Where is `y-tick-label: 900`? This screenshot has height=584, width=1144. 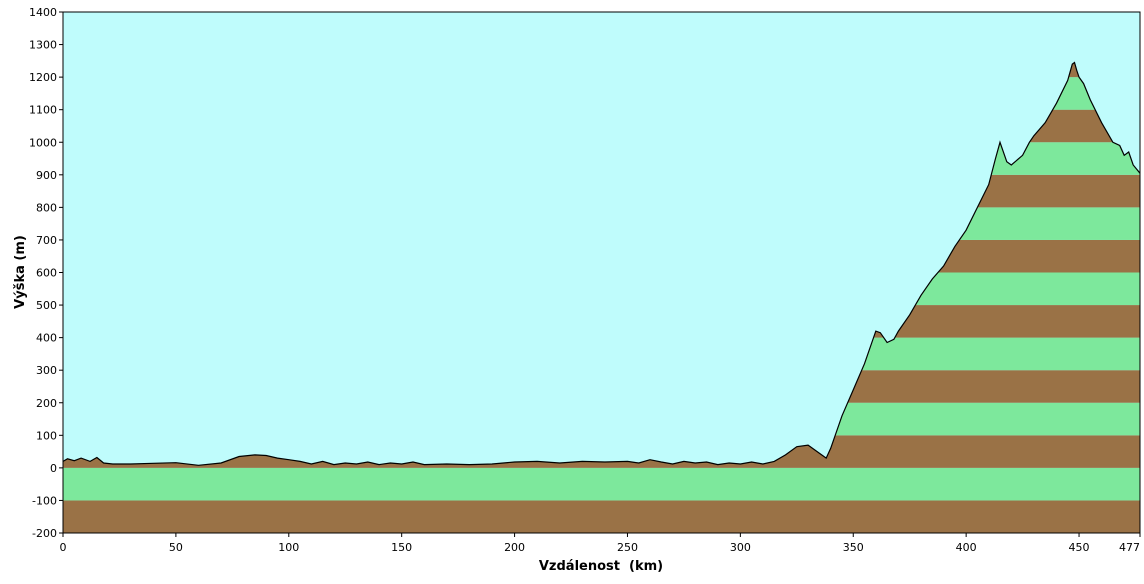 y-tick-label: 900 is located at coordinates (46, 175).